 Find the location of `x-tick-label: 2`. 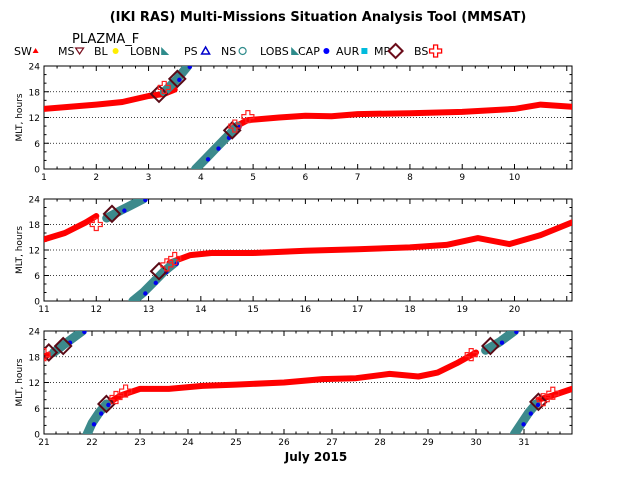

x-tick-label: 2 is located at coordinates (96, 178).